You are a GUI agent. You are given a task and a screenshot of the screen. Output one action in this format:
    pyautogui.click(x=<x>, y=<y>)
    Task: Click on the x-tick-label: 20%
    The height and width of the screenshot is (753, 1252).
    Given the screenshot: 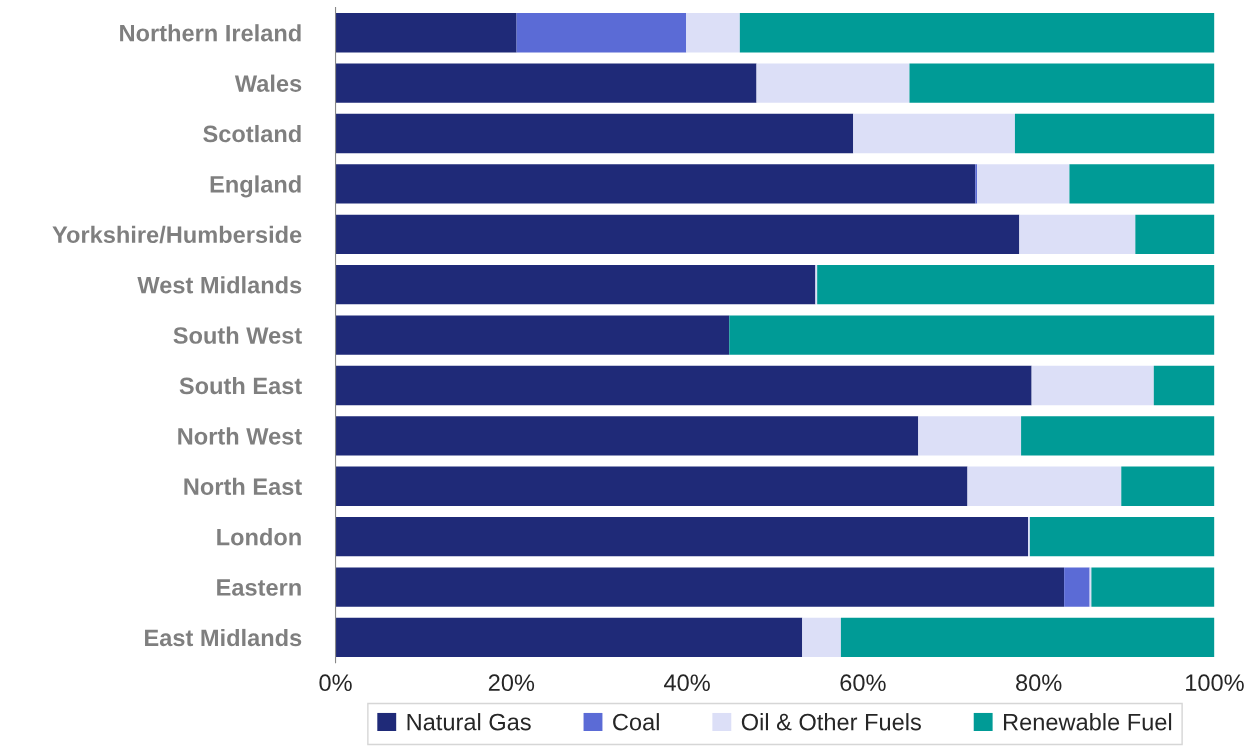 What is the action you would take?
    pyautogui.click(x=511, y=683)
    